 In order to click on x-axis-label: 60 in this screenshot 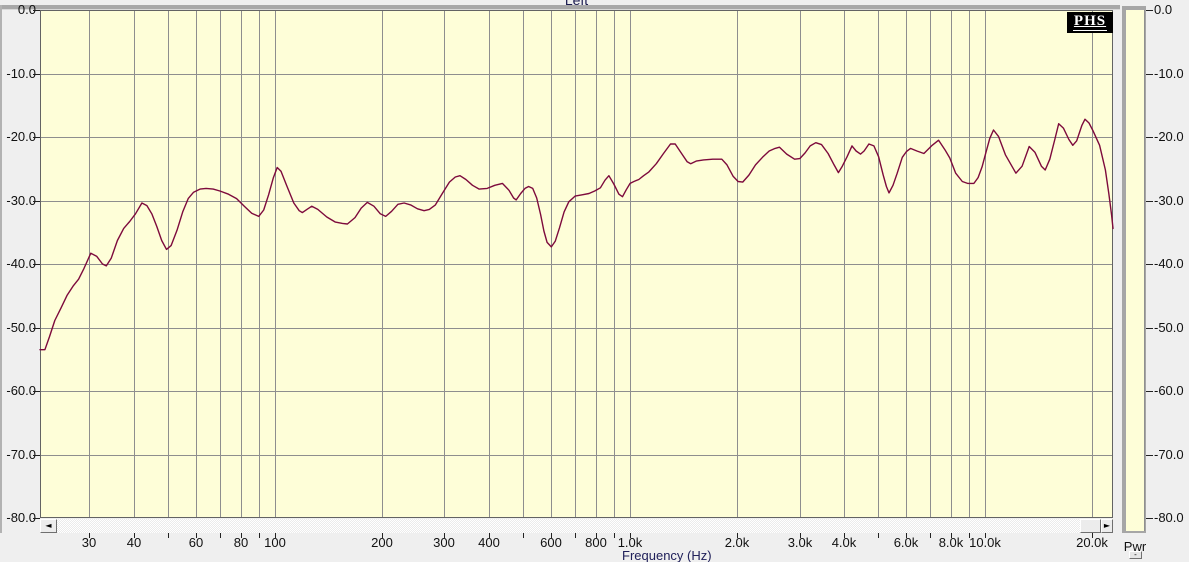, I will do `click(196, 542)`.